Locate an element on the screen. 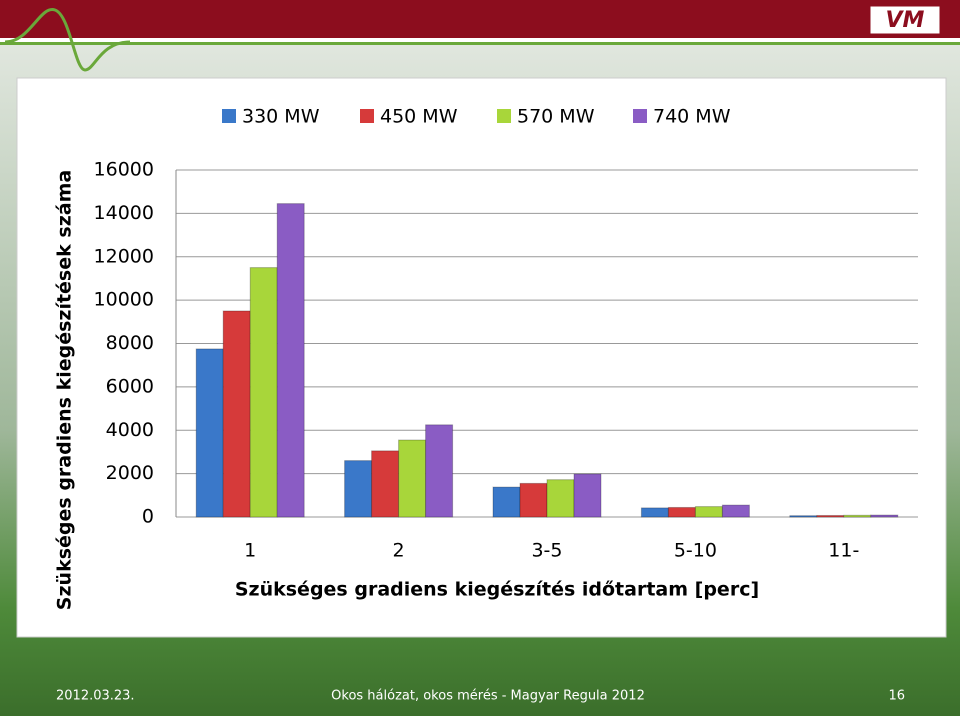  x-tick-label: 5-10 is located at coordinates (695, 551).